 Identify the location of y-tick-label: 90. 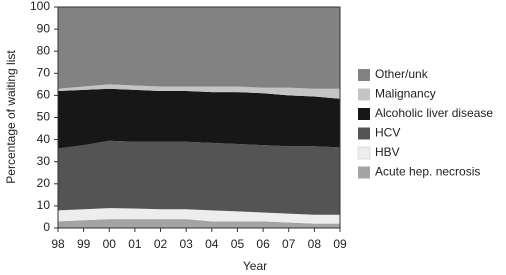
(44, 28).